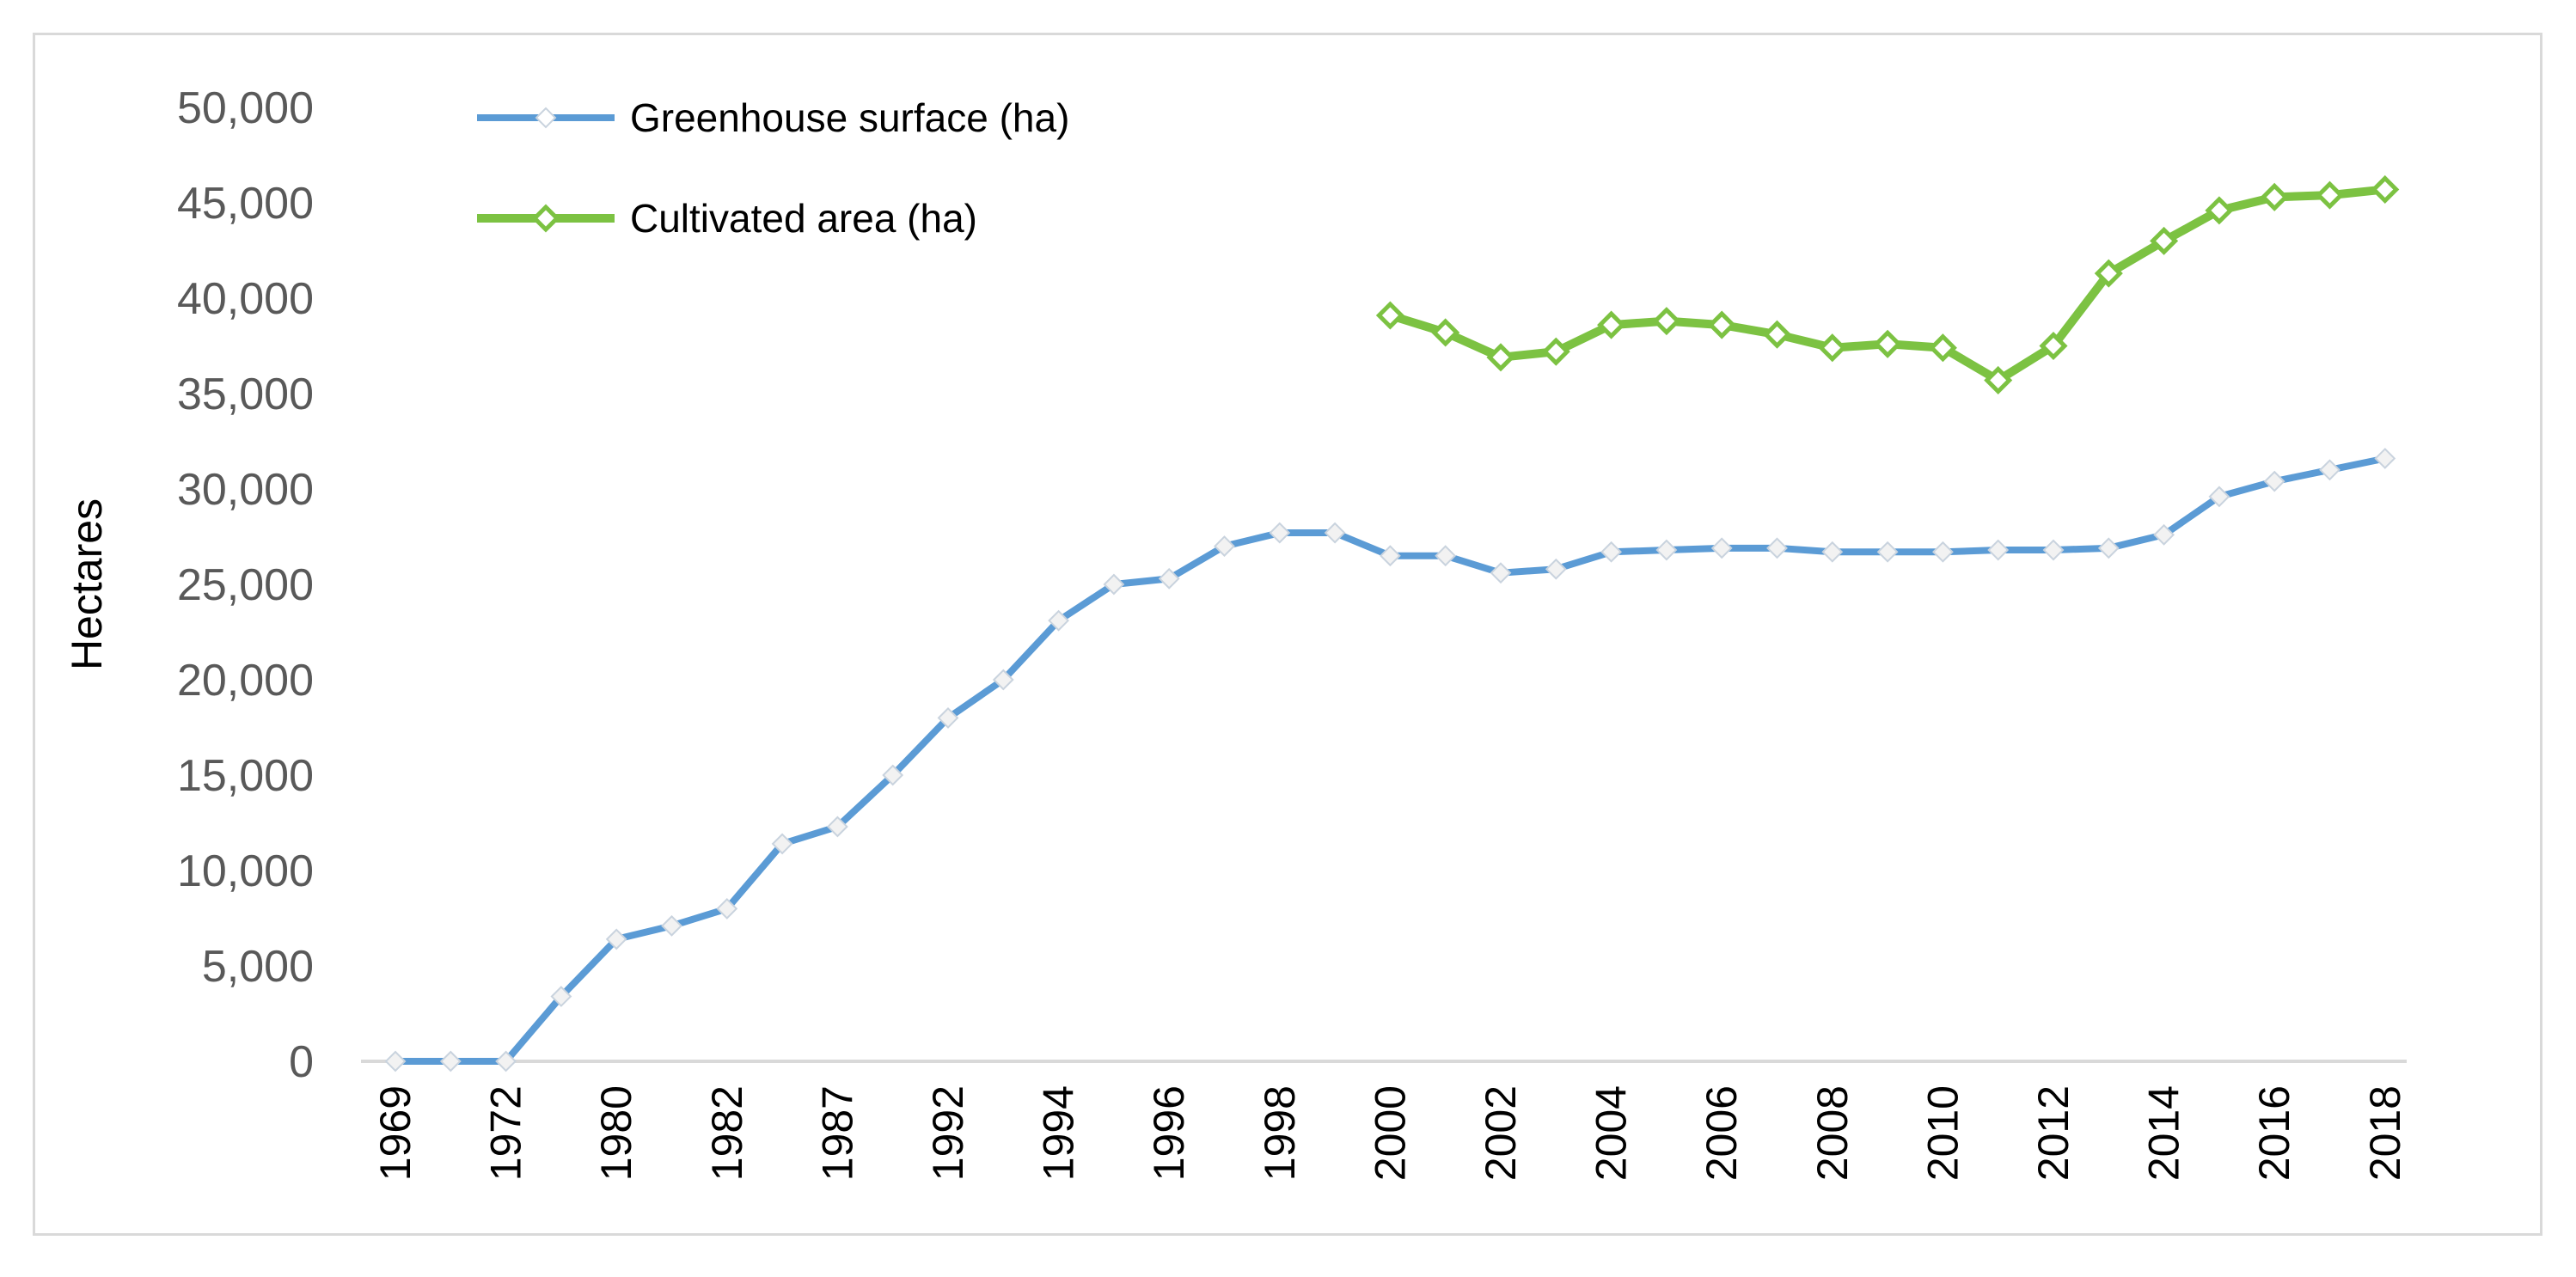 The width and height of the screenshot is (2576, 1277). Describe the element at coordinates (2053, 1133) in the screenshot. I see `x-tick-label: 2012` at that location.